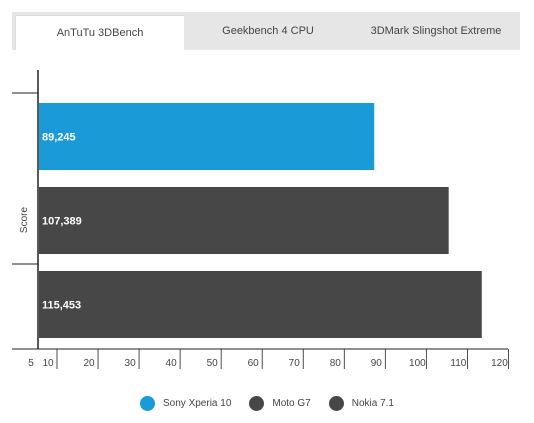  Describe the element at coordinates (61, 306) in the screenshot. I see `bar-value-label: 115,453` at that location.